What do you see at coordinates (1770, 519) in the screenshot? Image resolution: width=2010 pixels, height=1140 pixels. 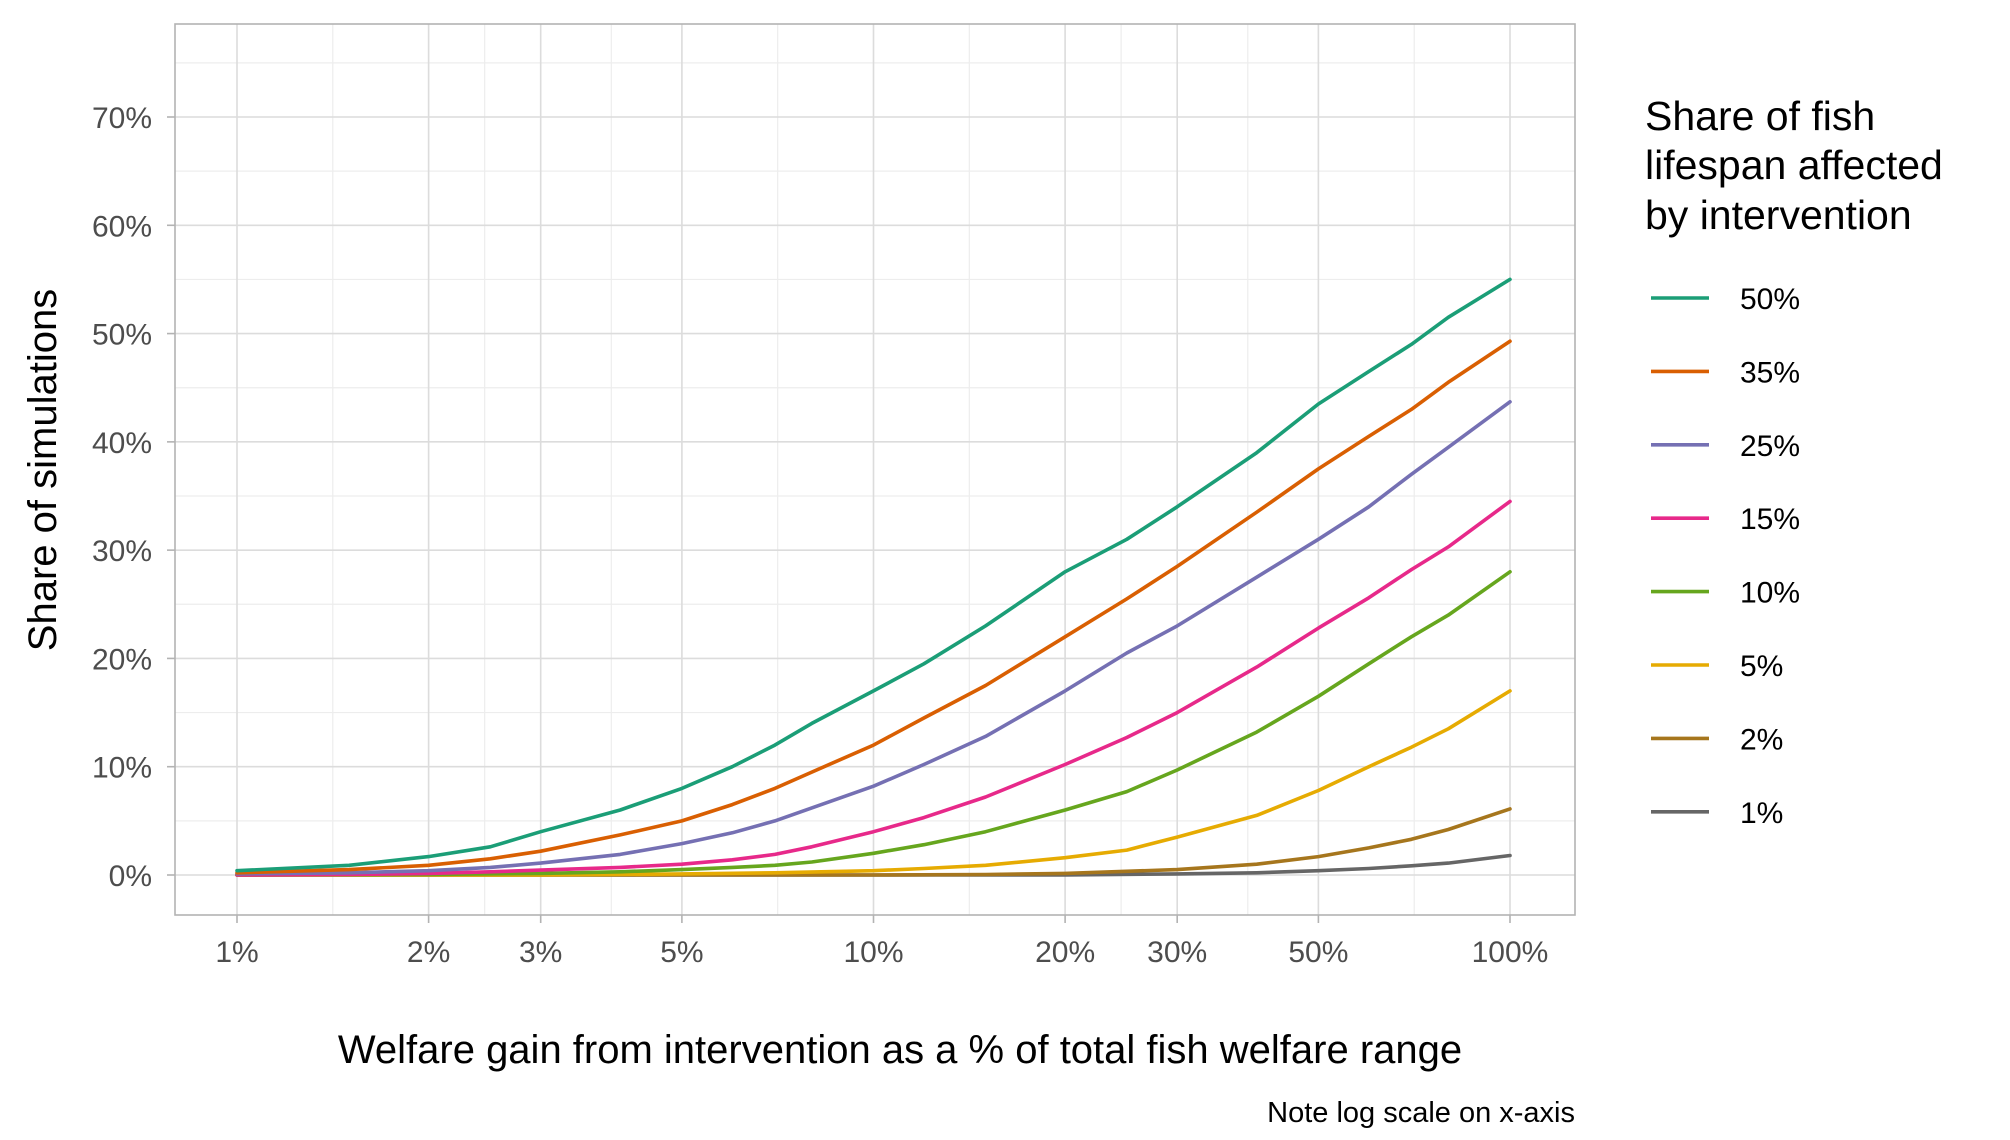 I see `legend-label: 15%` at bounding box center [1770, 519].